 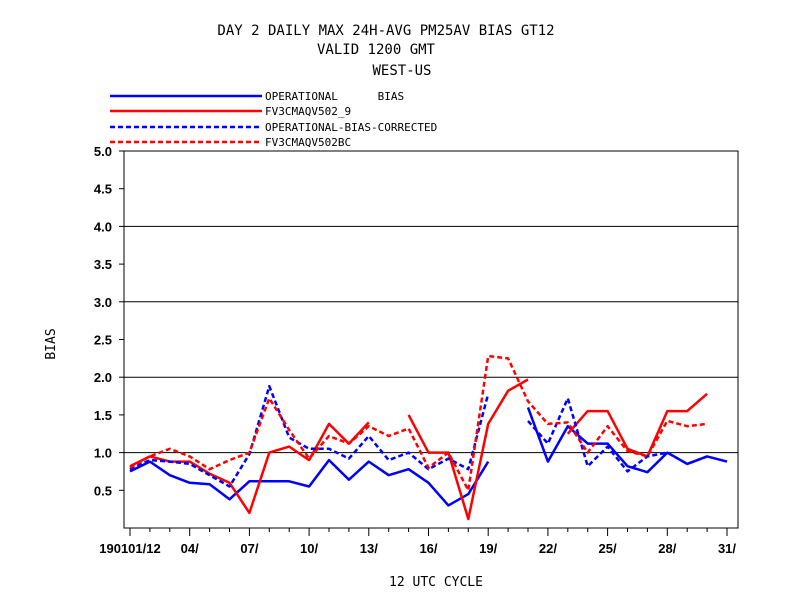 What do you see at coordinates (369, 548) in the screenshot?
I see `x-tick-label-4: 13/` at bounding box center [369, 548].